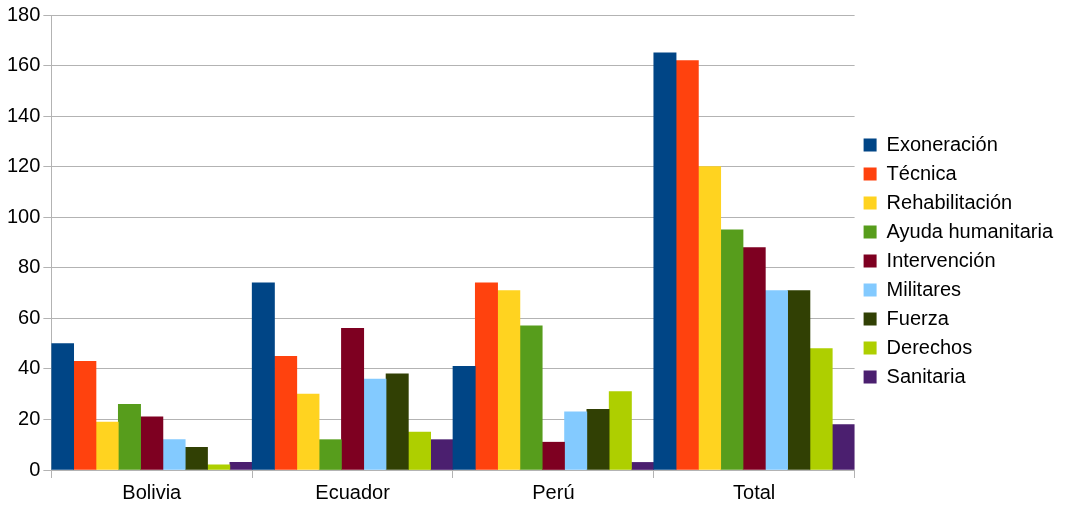 Image resolution: width=1067 pixels, height=512 pixels. What do you see at coordinates (942, 143) in the screenshot?
I see `legend-label: Exoneración` at bounding box center [942, 143].